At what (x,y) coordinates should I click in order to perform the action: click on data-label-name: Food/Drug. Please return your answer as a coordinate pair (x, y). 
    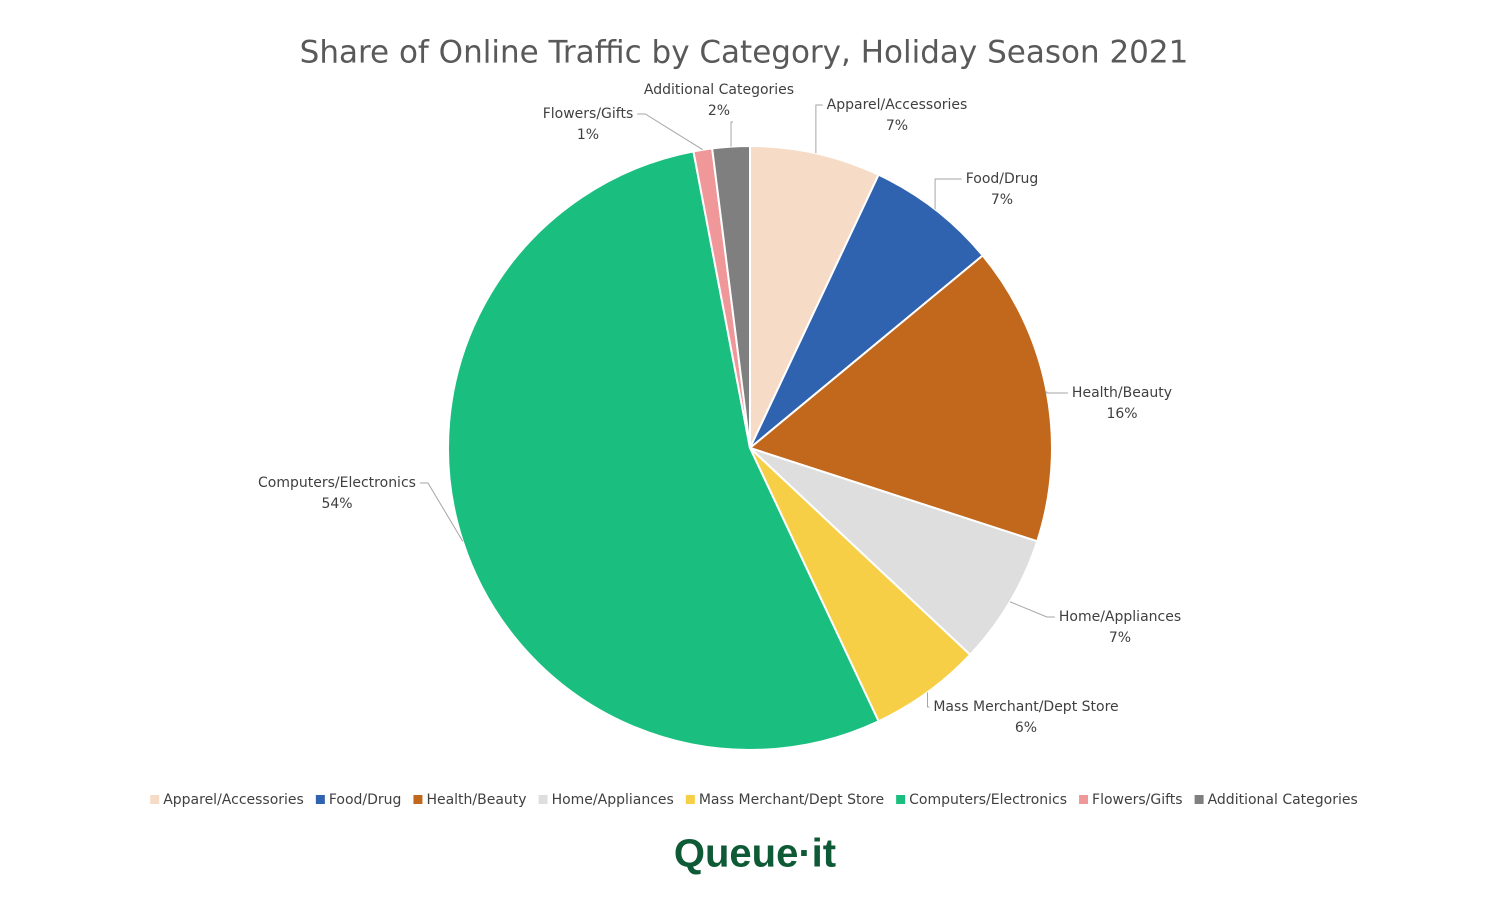
    Looking at the image, I should click on (1002, 179).